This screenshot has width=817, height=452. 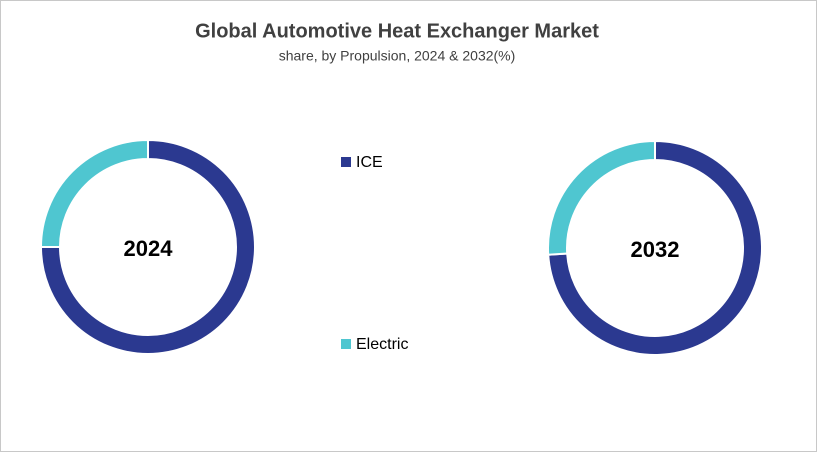 What do you see at coordinates (369, 162) in the screenshot?
I see `legend-label: ICE` at bounding box center [369, 162].